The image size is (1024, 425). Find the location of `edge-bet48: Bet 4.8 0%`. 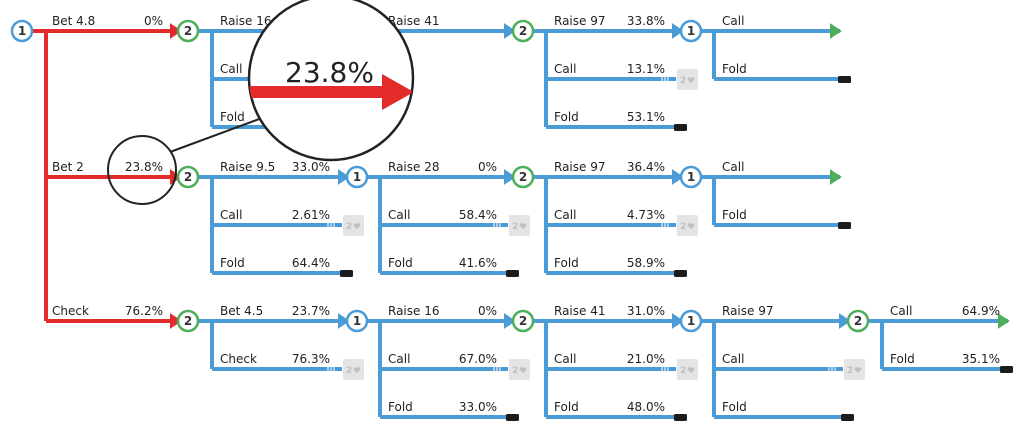

edge-bet48: Bet 4.8 0% is located at coordinates (114, 26).